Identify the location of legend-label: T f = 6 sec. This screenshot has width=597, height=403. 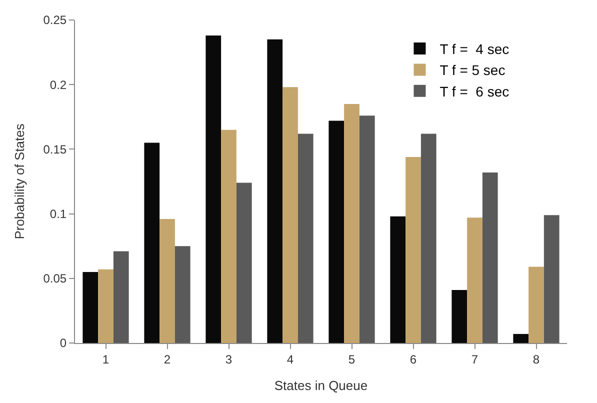
(475, 91).